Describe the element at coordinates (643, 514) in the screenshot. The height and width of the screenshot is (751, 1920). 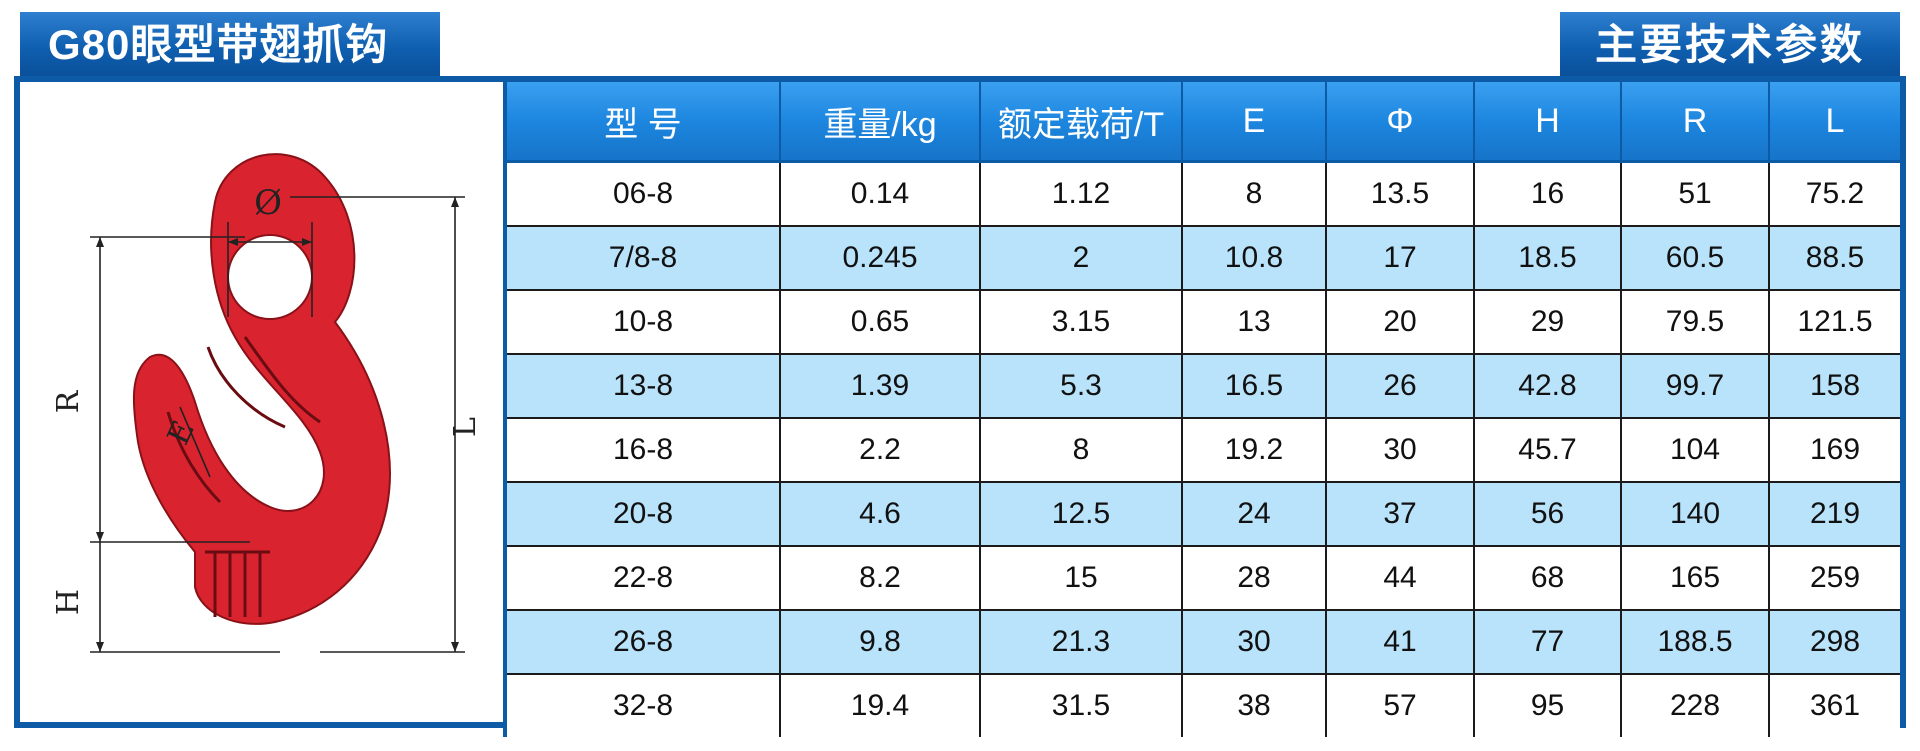
I see `cell-model: 20-8` at that location.